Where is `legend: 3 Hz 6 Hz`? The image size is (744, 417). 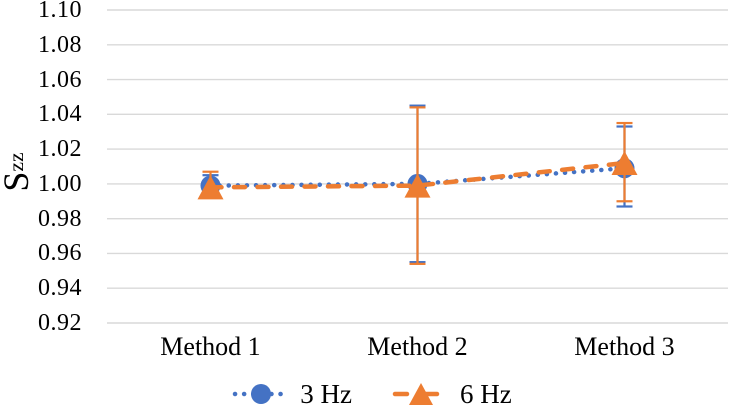
legend: 3 Hz 6 Hz is located at coordinates (372, 394).